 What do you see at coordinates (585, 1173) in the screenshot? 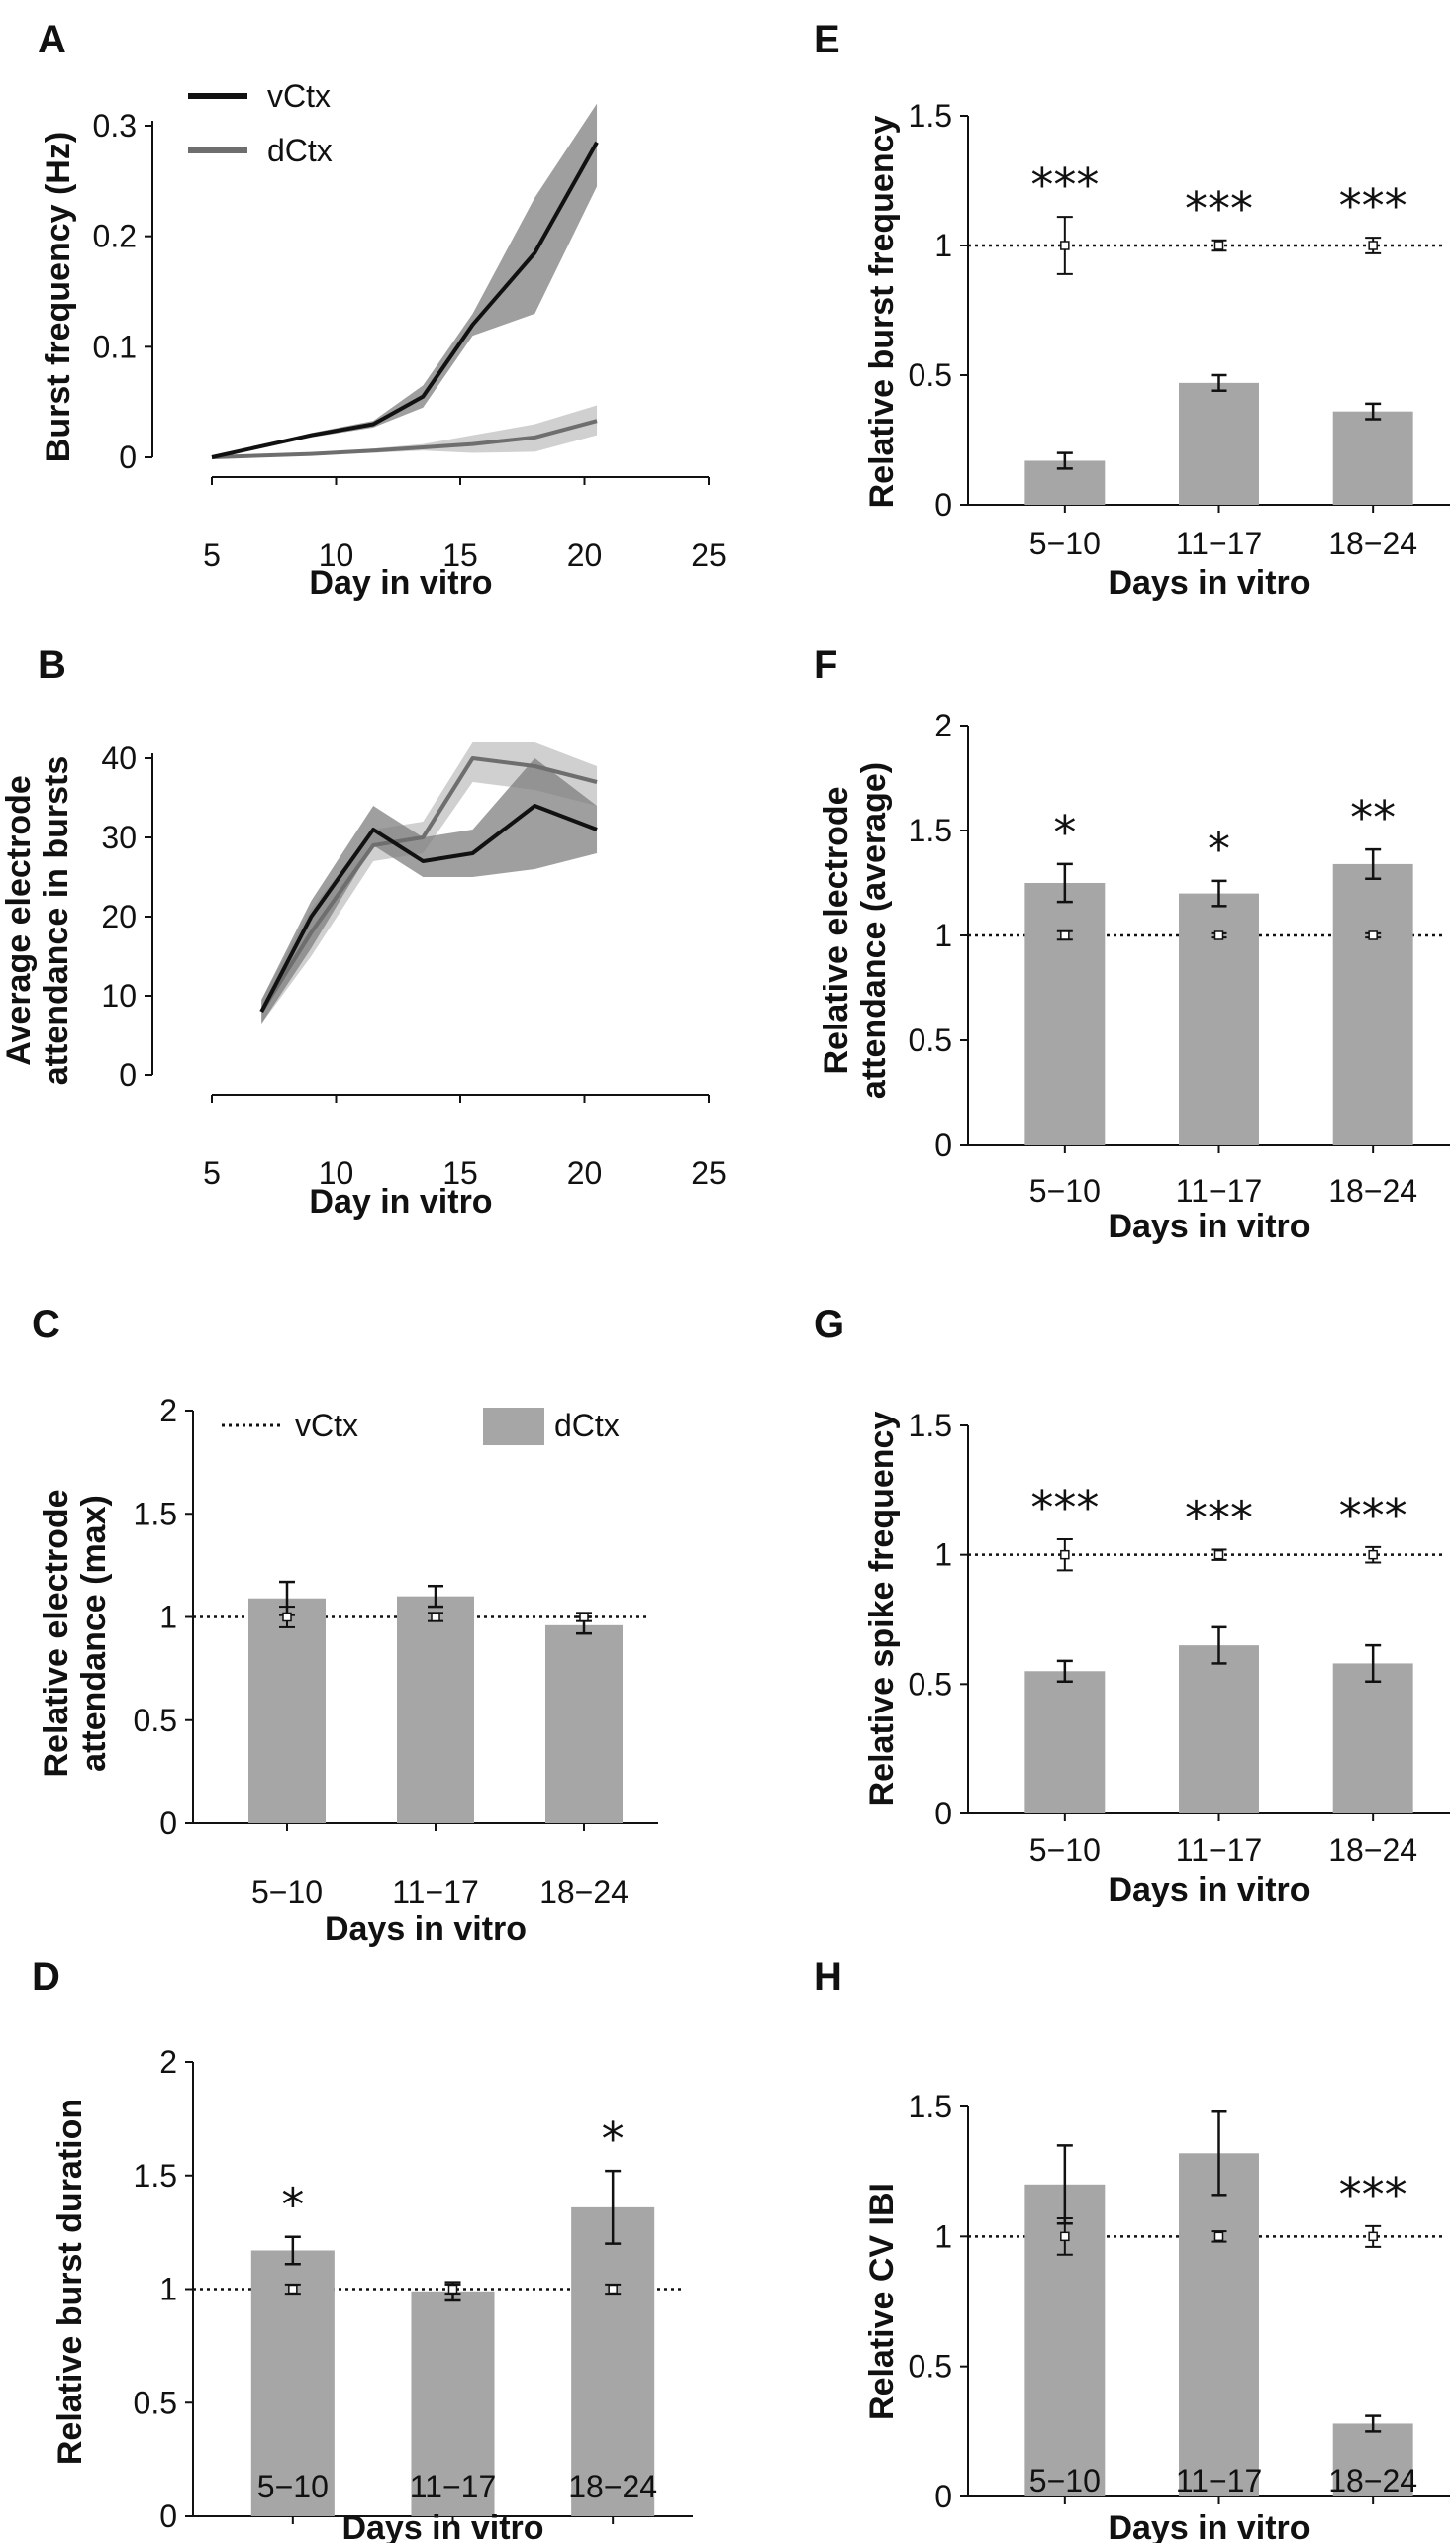
I see `x-tick-label: 20` at bounding box center [585, 1173].